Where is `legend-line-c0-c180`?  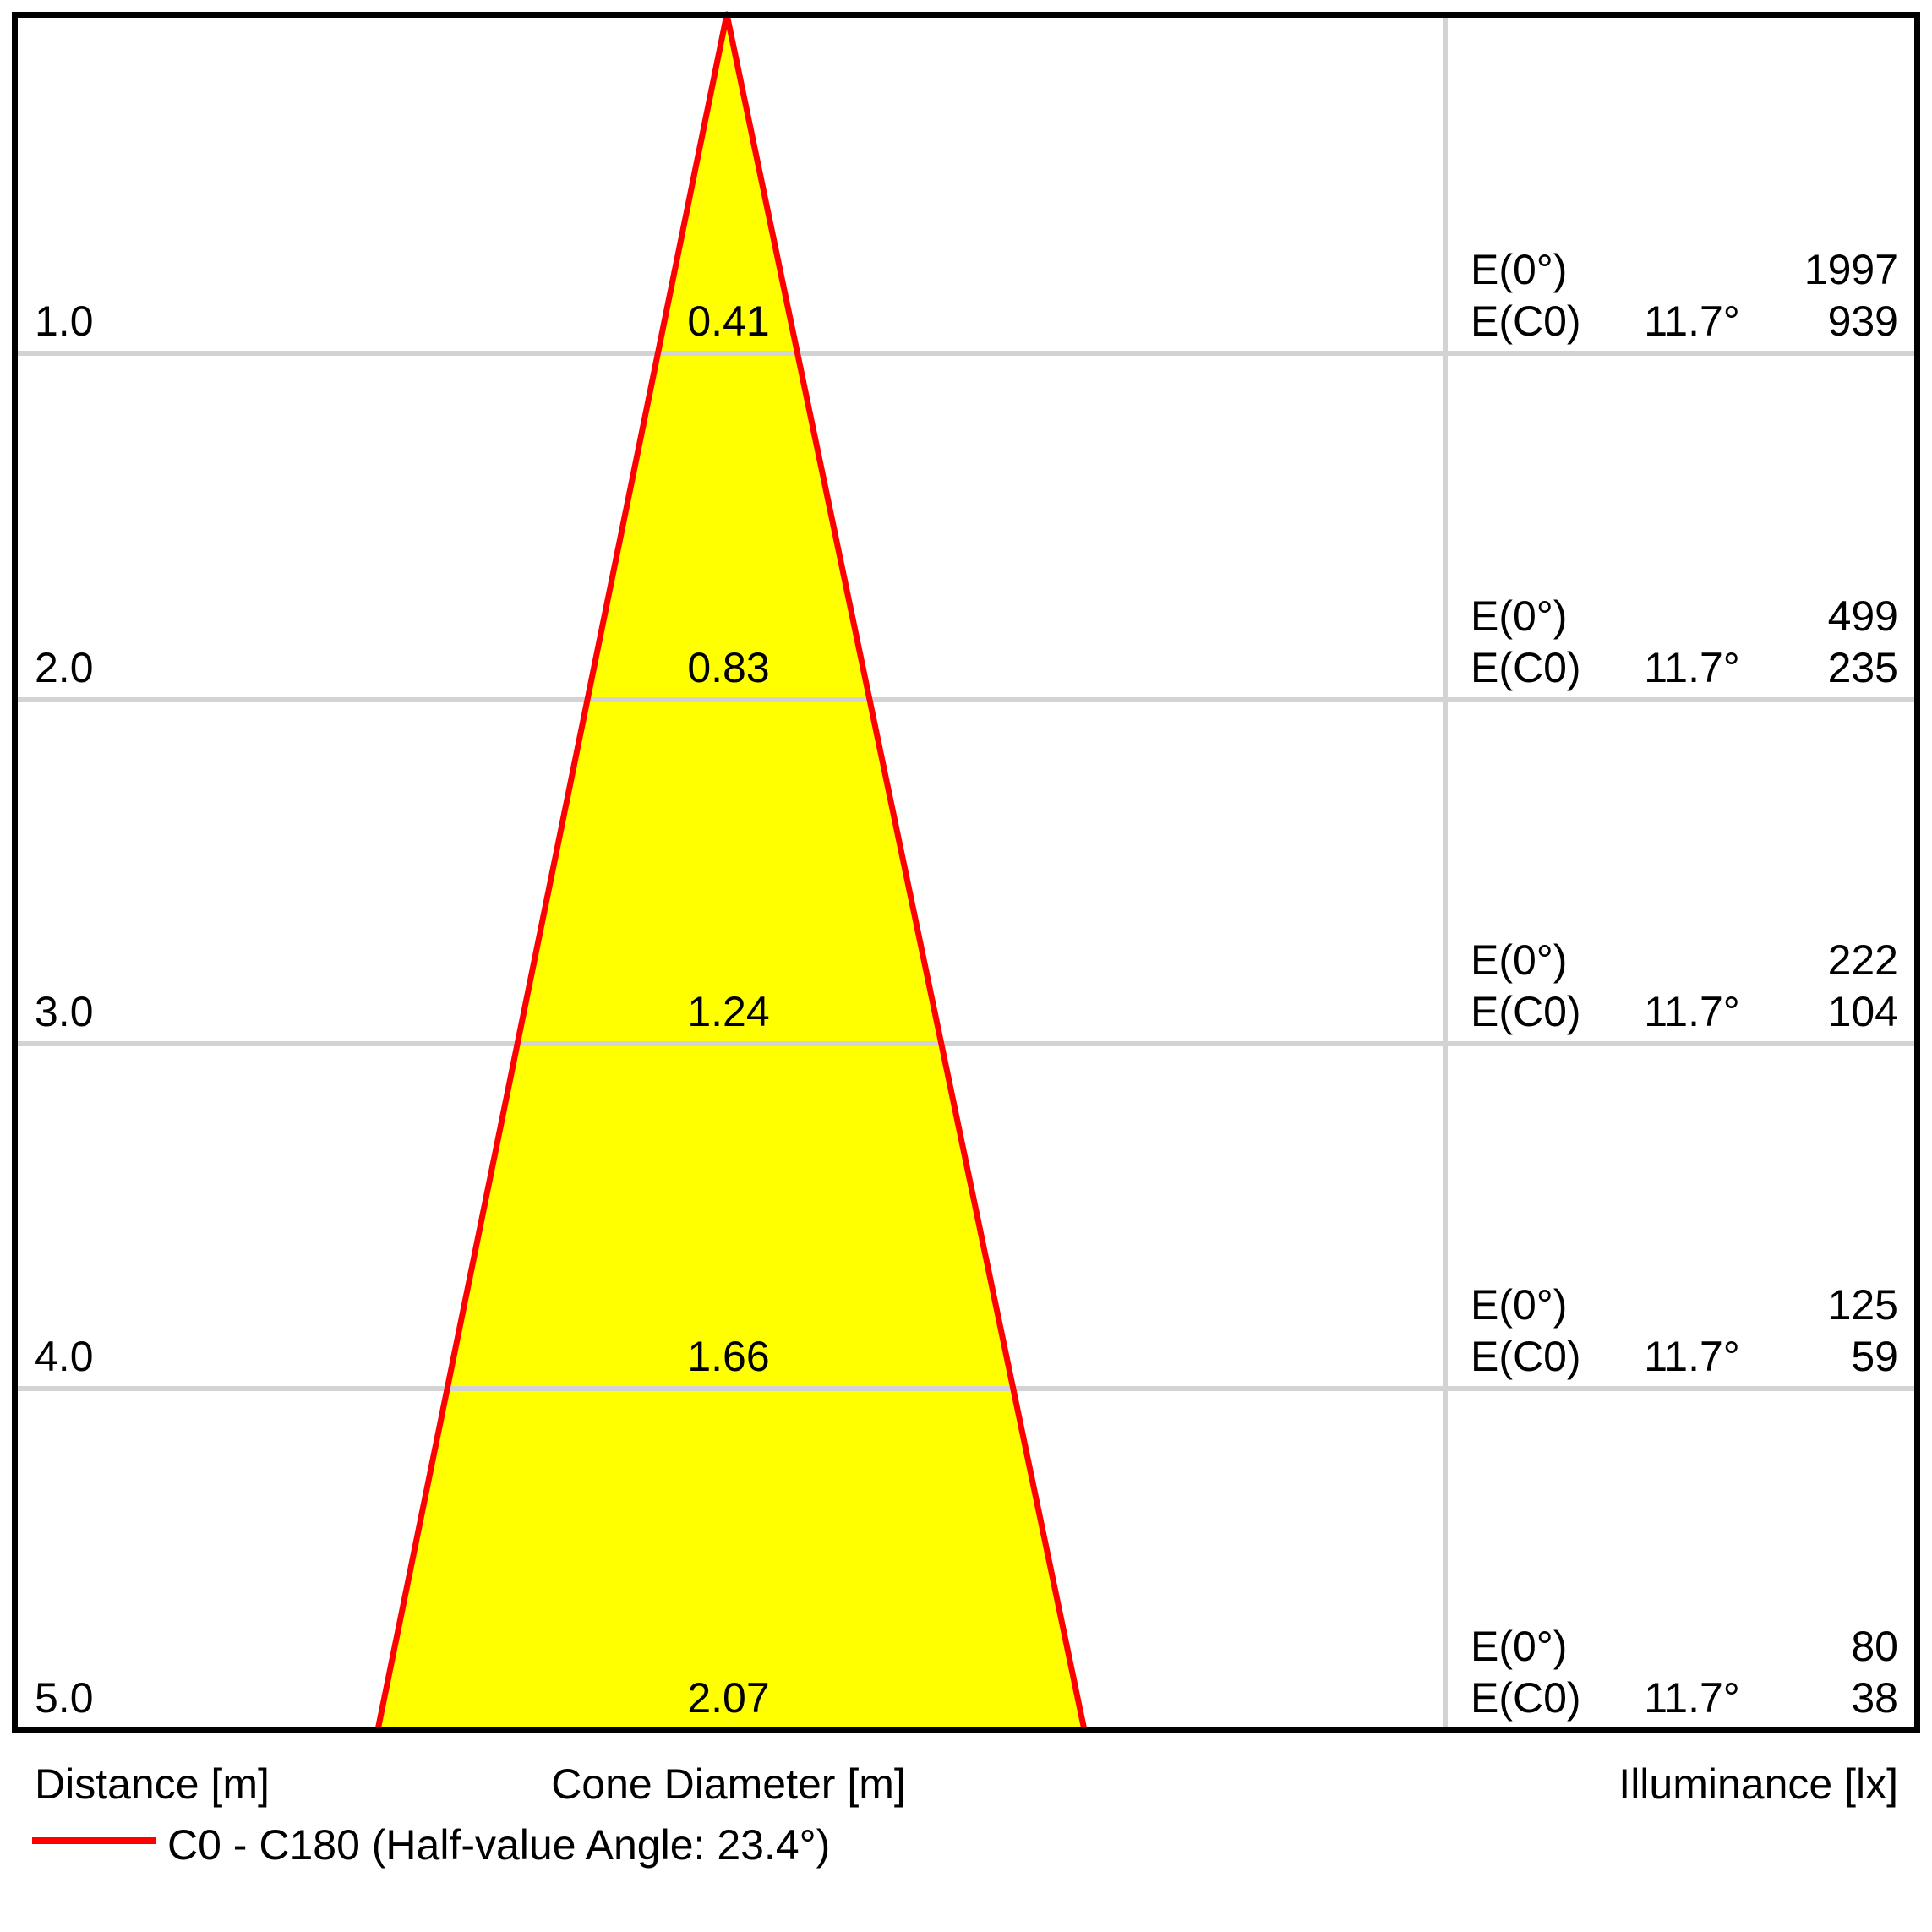 legend-line-c0-c180 is located at coordinates (94, 1840).